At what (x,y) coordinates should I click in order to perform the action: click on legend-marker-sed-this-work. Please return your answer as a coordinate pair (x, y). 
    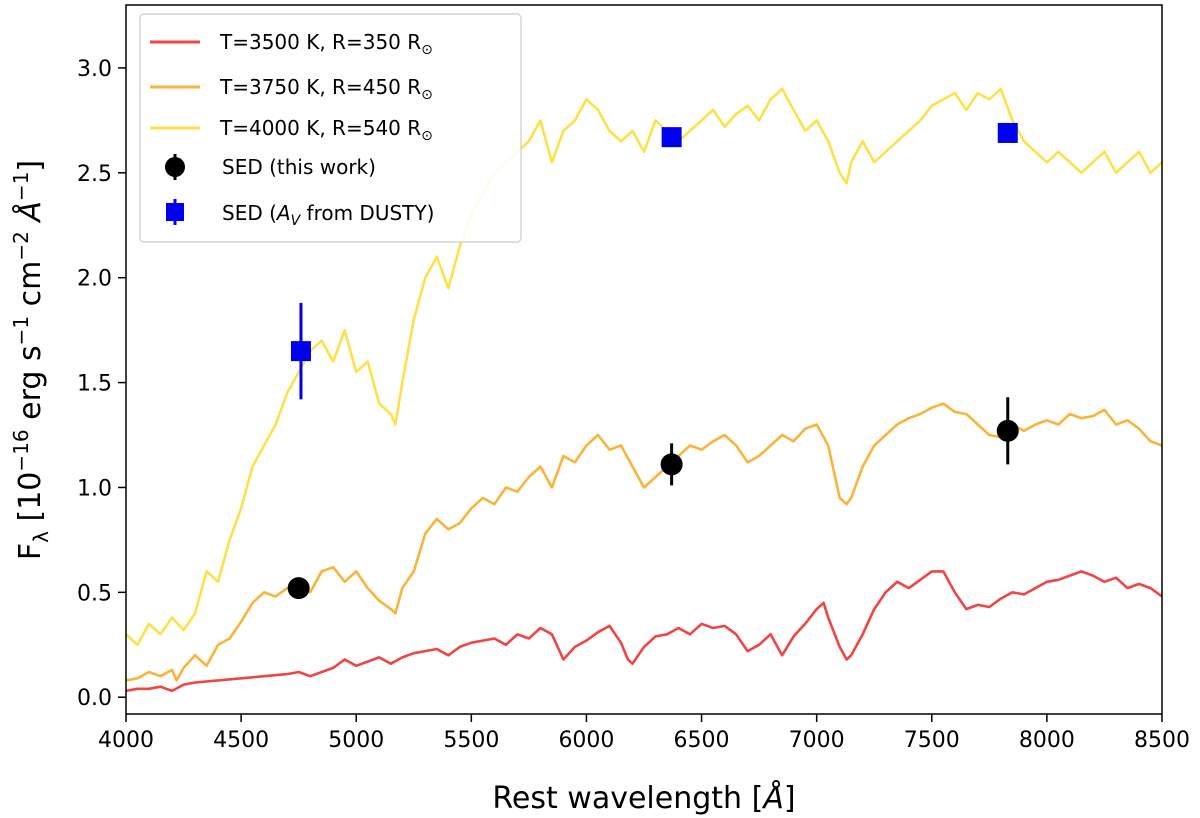
    Looking at the image, I should click on (175, 167).